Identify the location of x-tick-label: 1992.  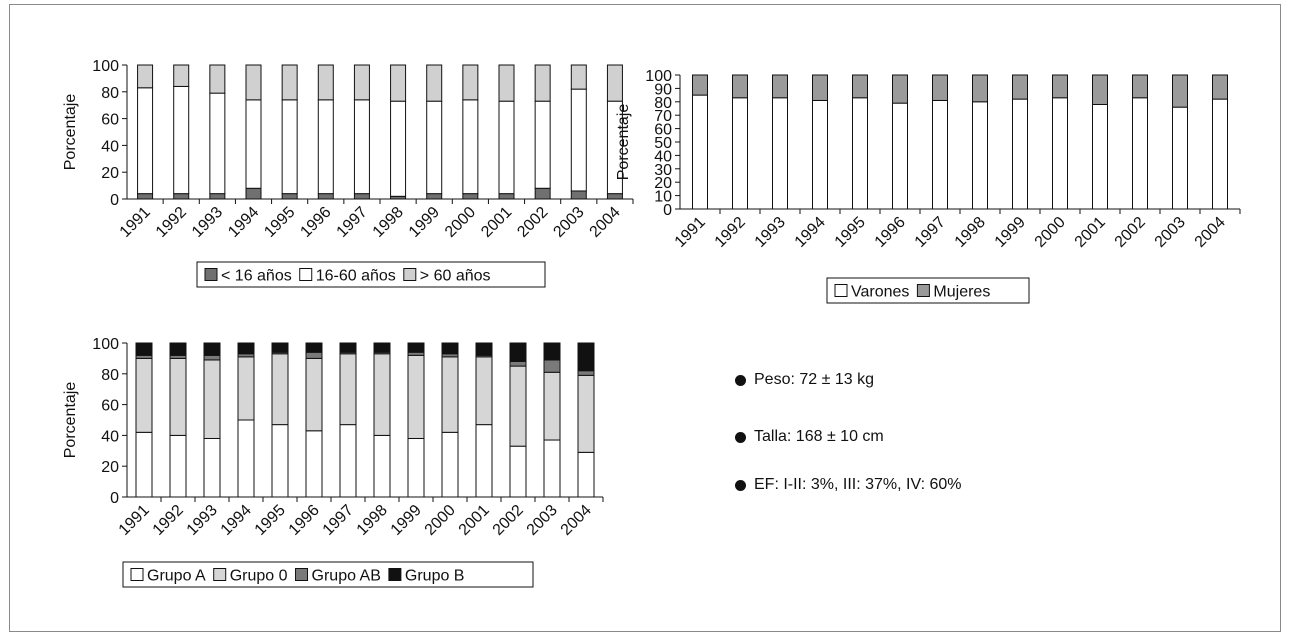
(730, 232).